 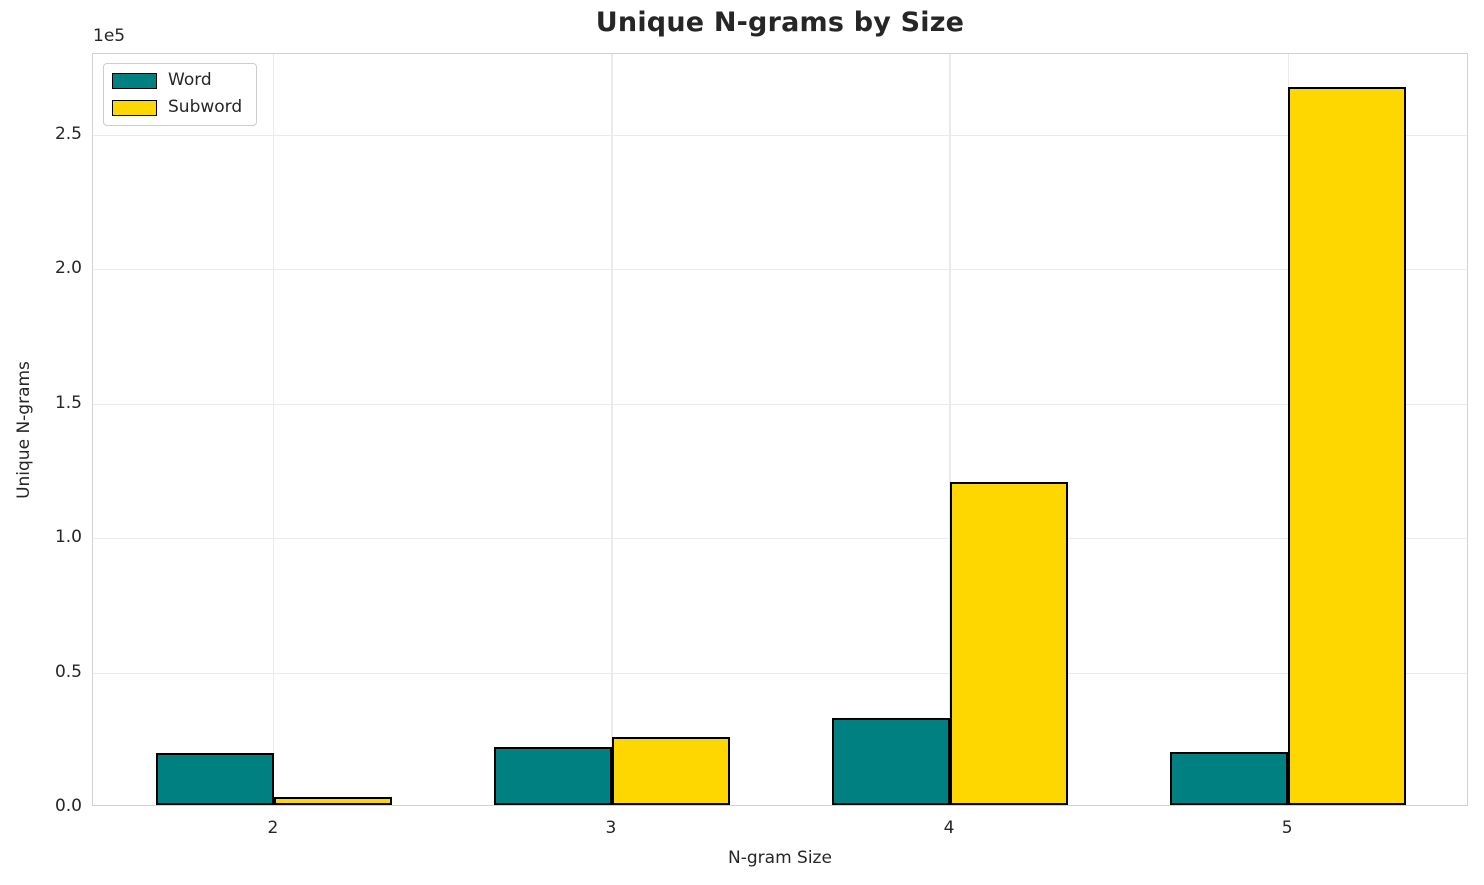 What do you see at coordinates (780, 135) in the screenshot?
I see `gridline-y-2.5` at bounding box center [780, 135].